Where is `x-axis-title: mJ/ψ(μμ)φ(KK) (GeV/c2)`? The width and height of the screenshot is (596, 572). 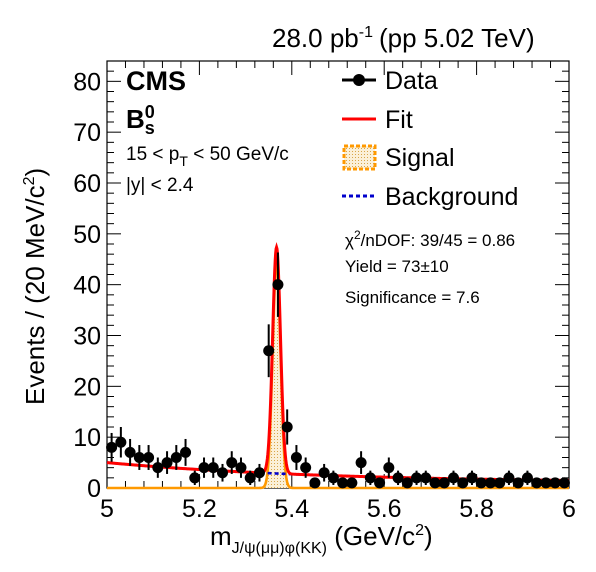 x-axis-title: mJ/ψ(μμ)φ(KK) (GeV/c2) is located at coordinates (321, 539).